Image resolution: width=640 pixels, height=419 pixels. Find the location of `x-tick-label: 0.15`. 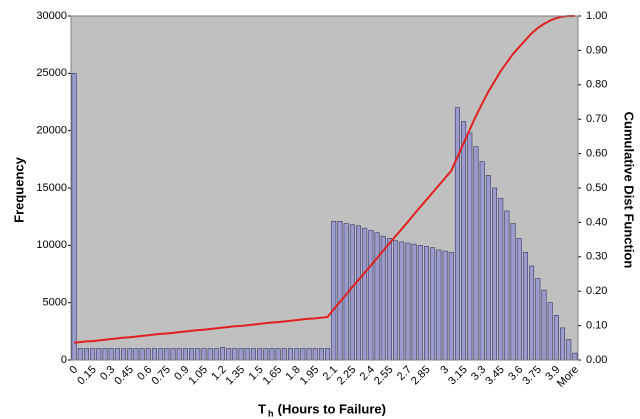

x-tick-label: 0.15 is located at coordinates (87, 376).